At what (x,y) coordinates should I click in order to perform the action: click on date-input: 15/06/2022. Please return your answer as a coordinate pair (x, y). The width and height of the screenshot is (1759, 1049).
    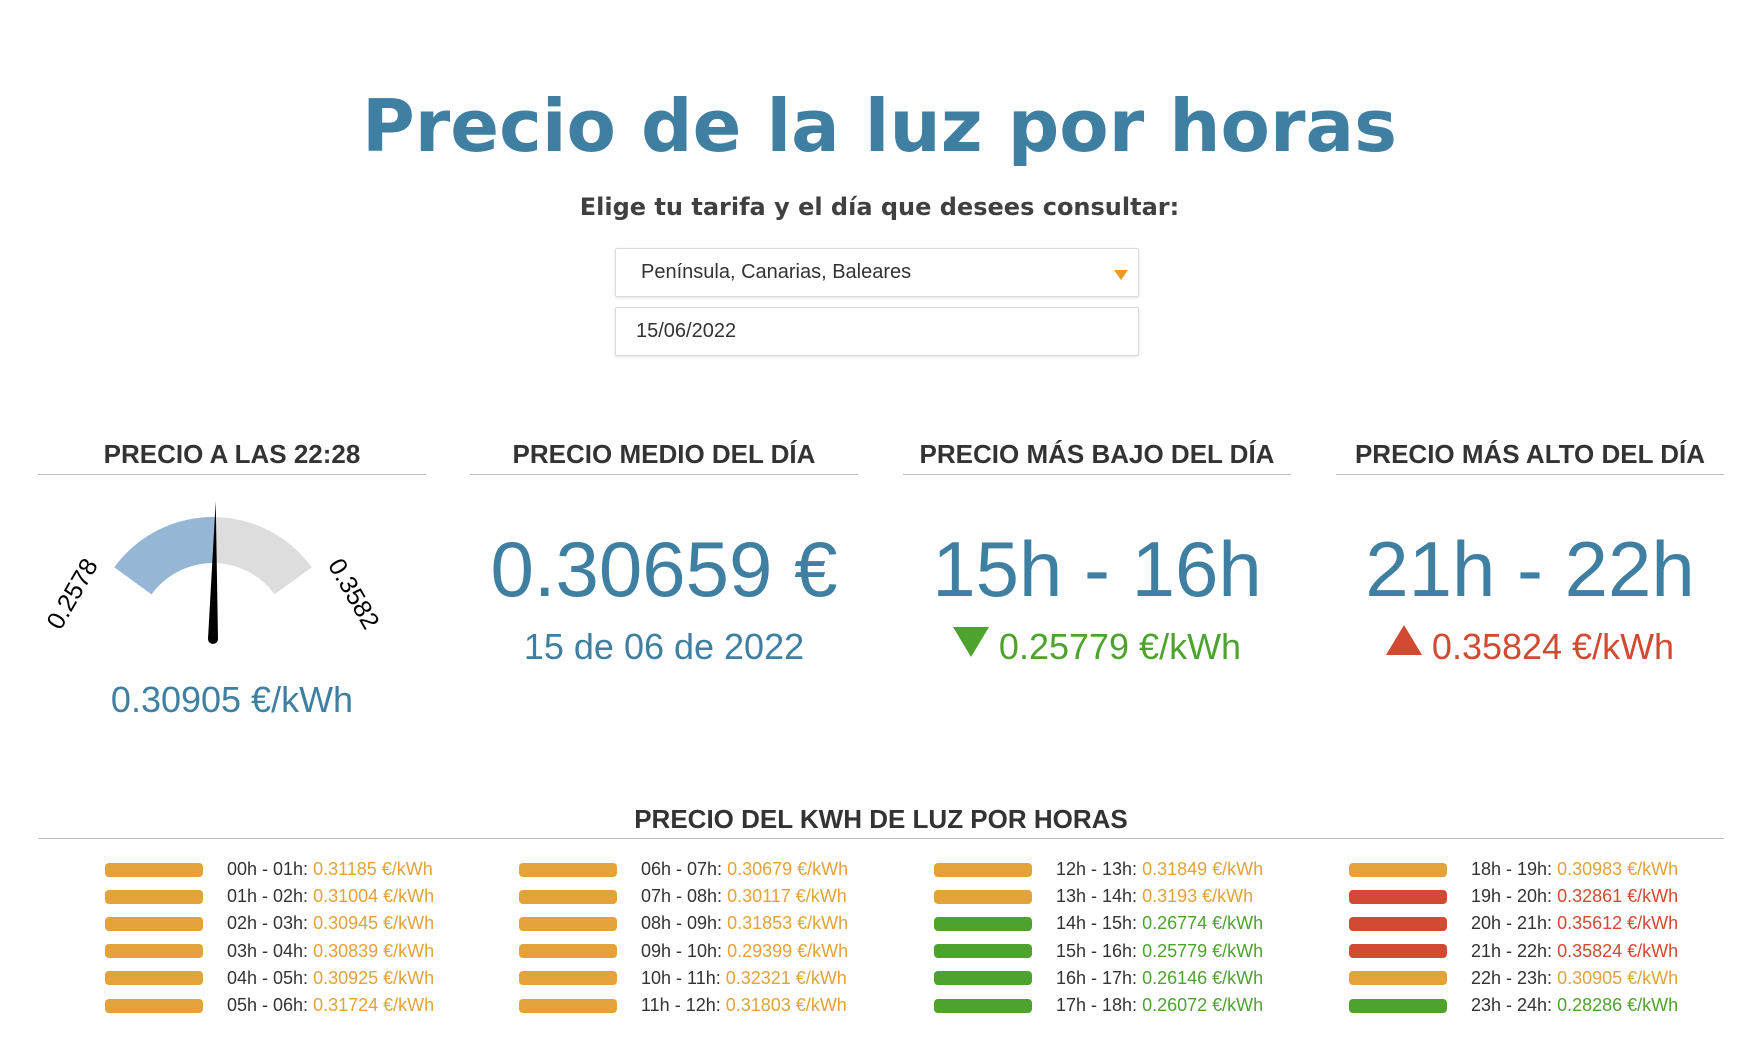
    Looking at the image, I should click on (877, 331).